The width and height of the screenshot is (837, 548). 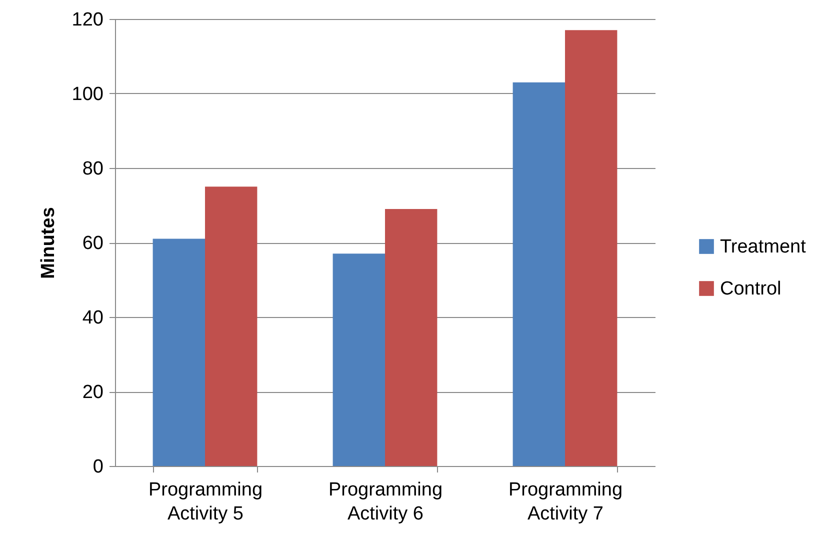 I want to click on y-tick-label: 80, so click(x=93, y=169).